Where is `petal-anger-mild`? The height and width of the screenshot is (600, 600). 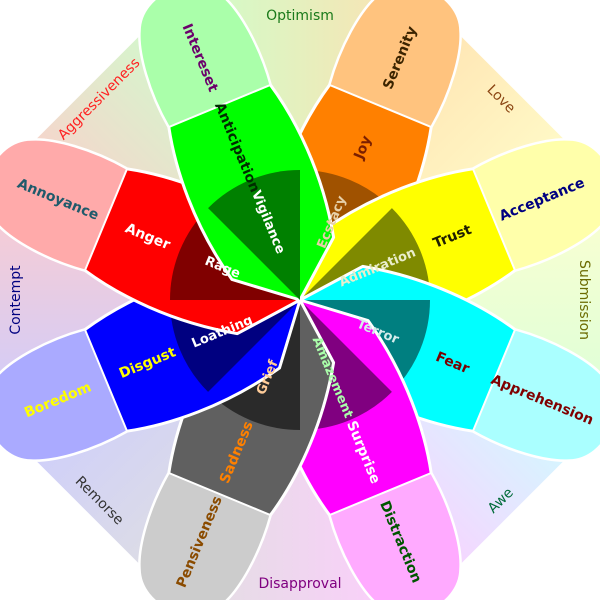 petal-anger-mild is located at coordinates (64, 205).